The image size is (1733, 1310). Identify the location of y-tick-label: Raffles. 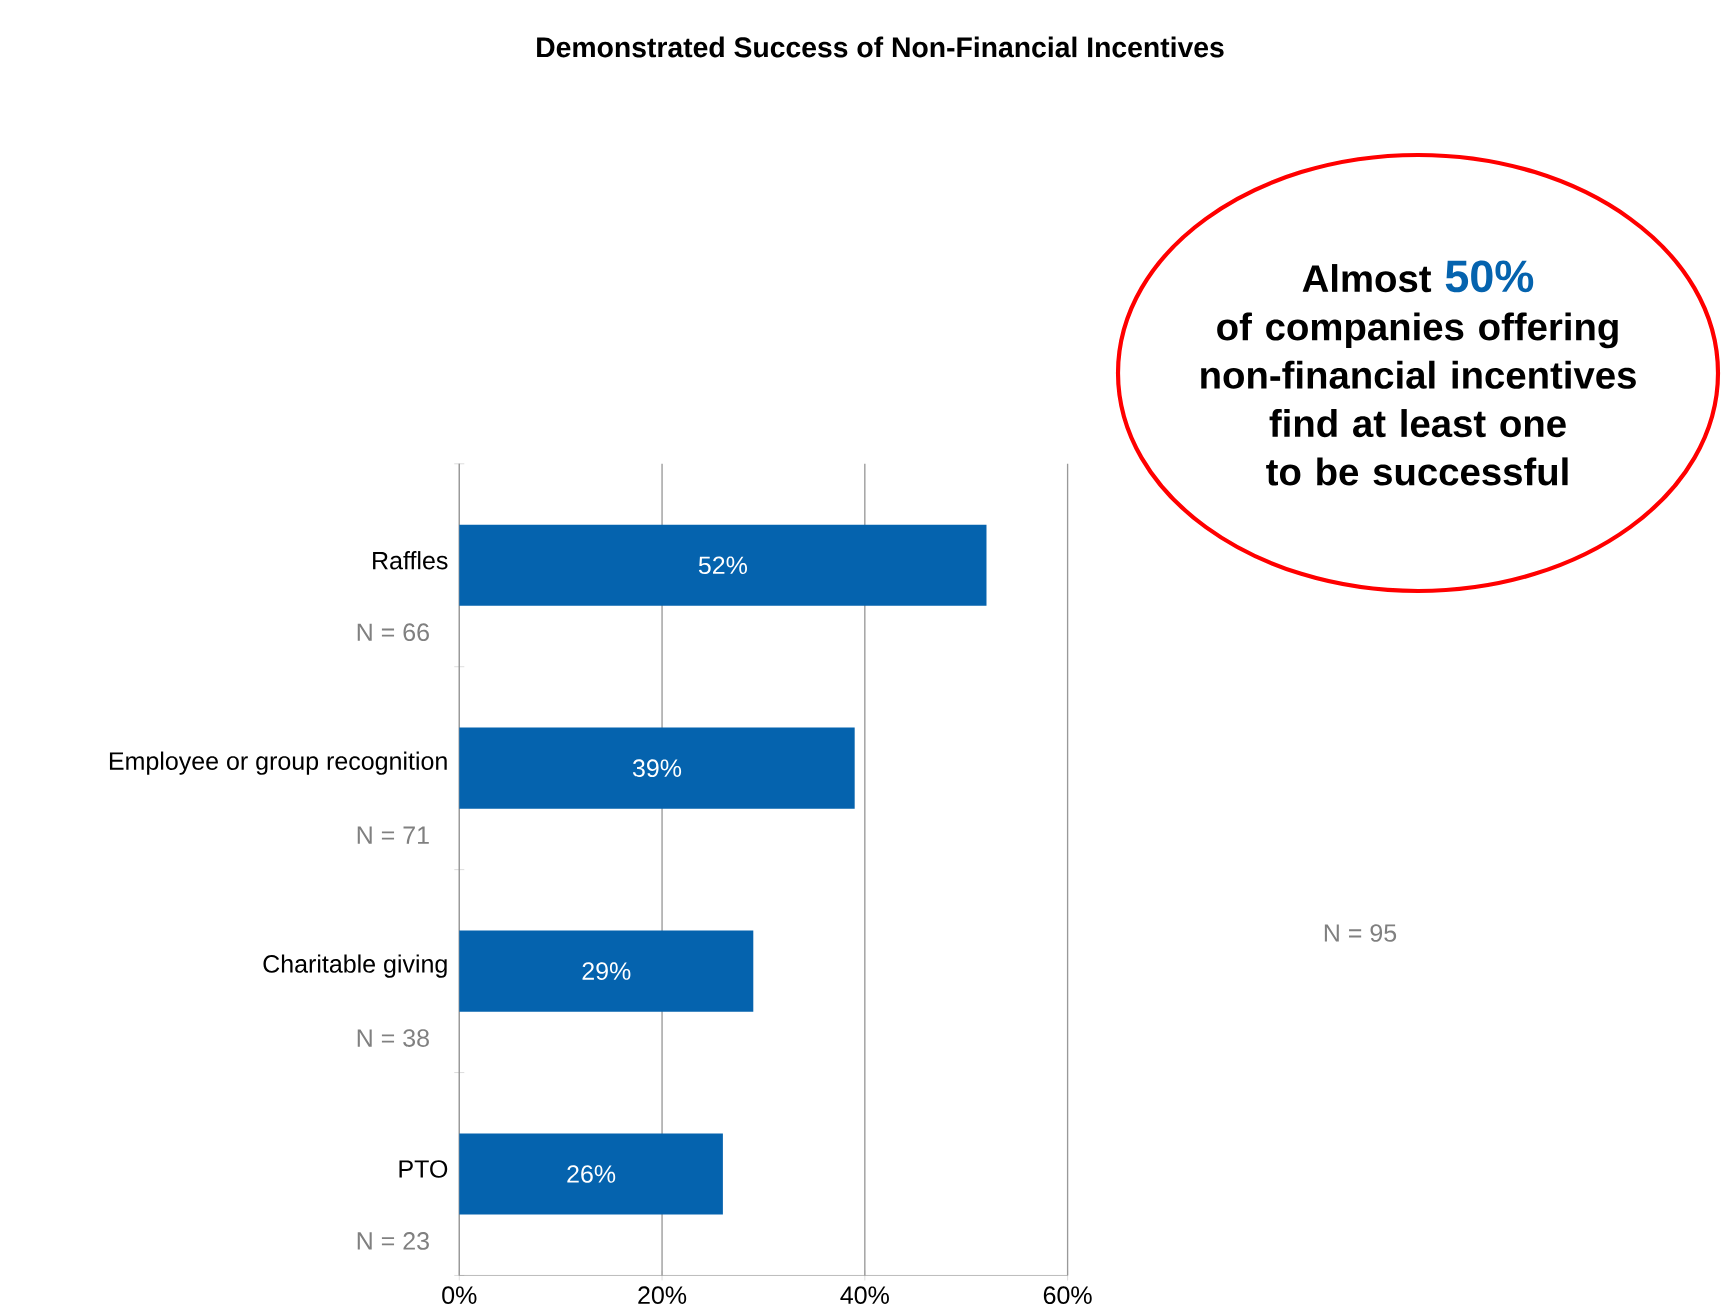
(410, 560).